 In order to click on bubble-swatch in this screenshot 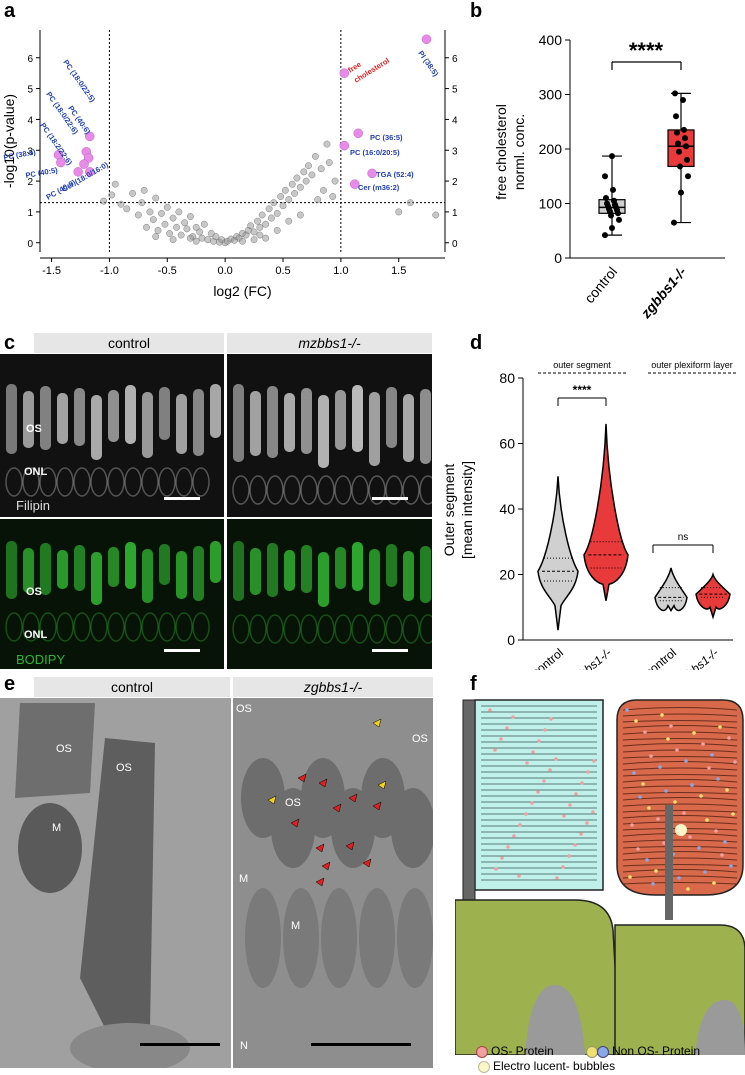, I will do `click(484, 1067)`.